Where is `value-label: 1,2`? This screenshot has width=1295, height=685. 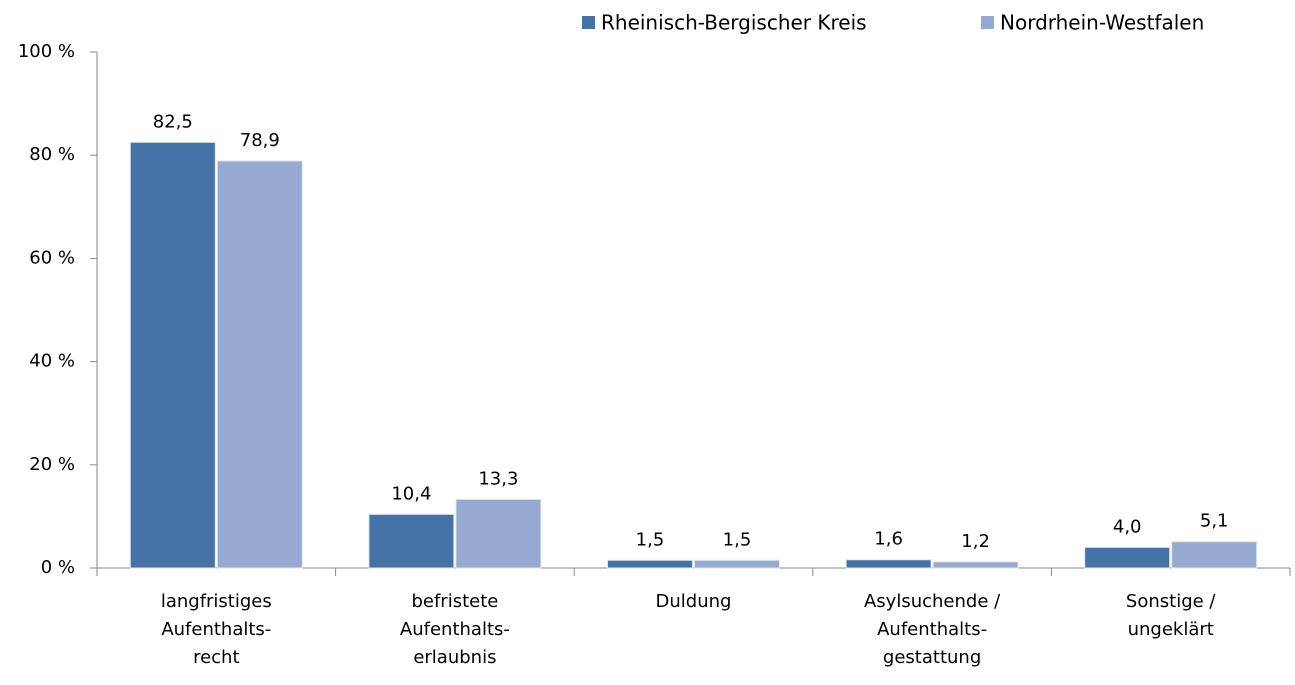
value-label: 1,2 is located at coordinates (975, 541).